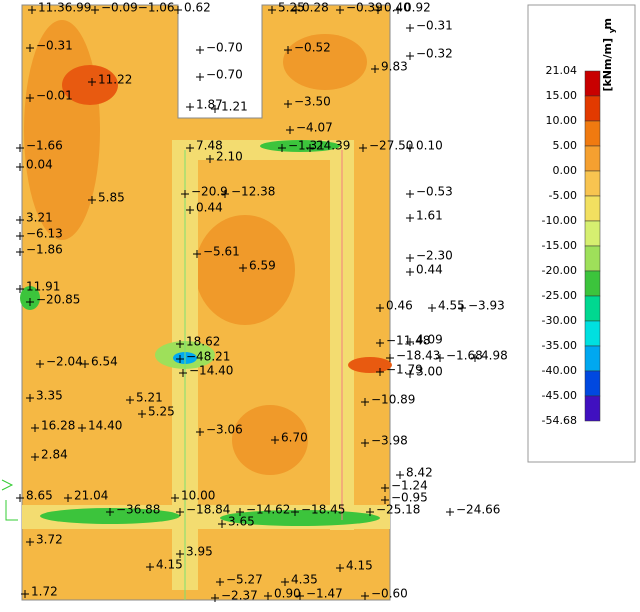 This screenshot has height=612, width=640. I want to click on value-label: −0.60, so click(389, 594).